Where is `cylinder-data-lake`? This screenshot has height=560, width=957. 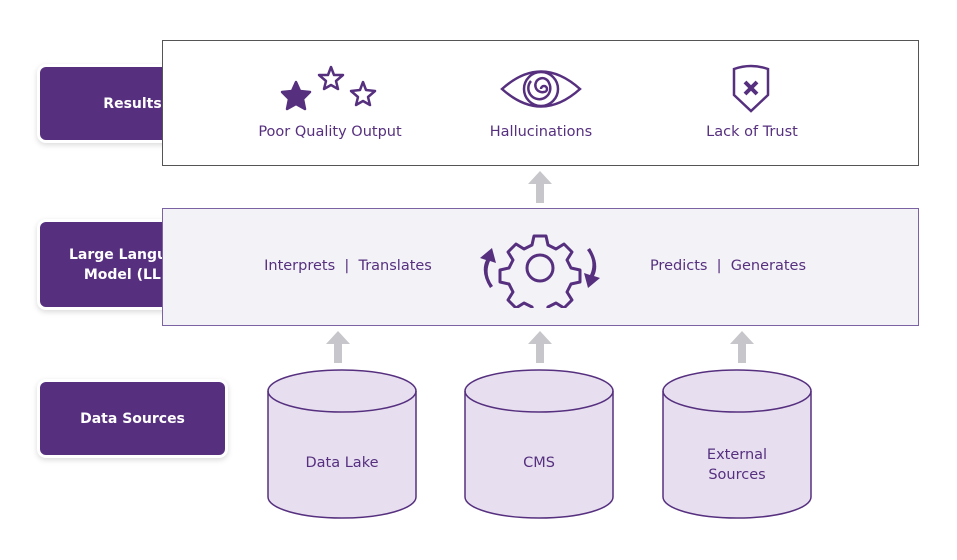
cylinder-data-lake is located at coordinates (342, 444).